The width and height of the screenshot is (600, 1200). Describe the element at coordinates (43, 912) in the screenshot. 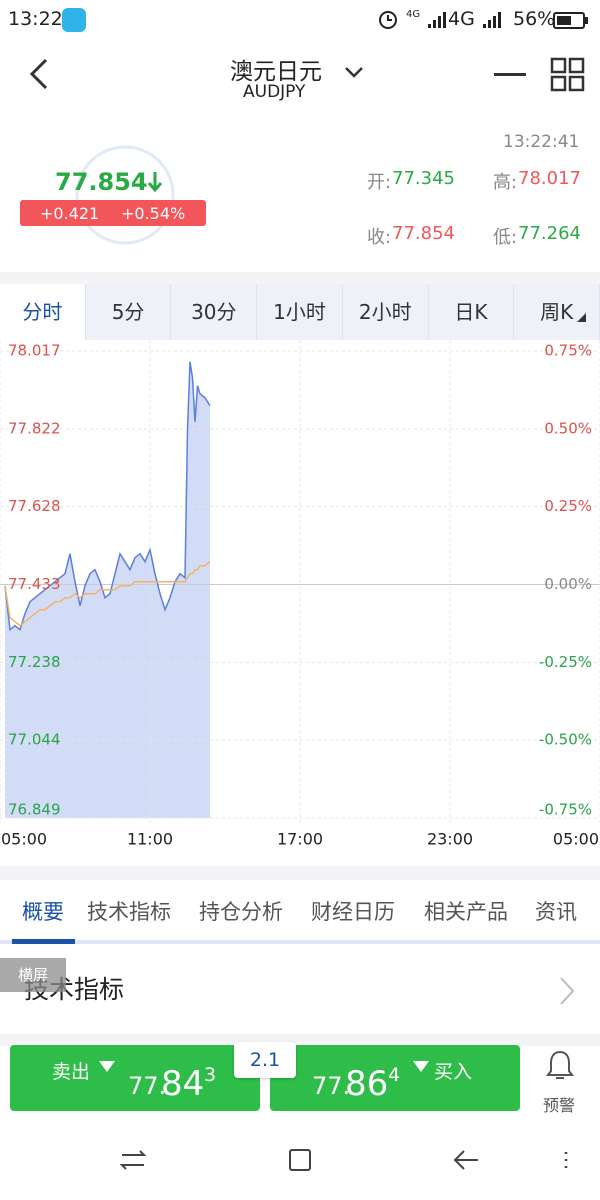

I see `info-tab: 概要` at that location.